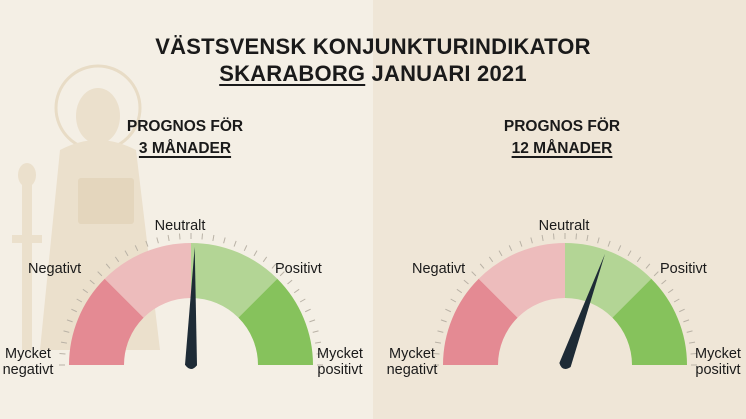  I want to click on gauge-2-very-positive-line1: Mycket, so click(718, 354).